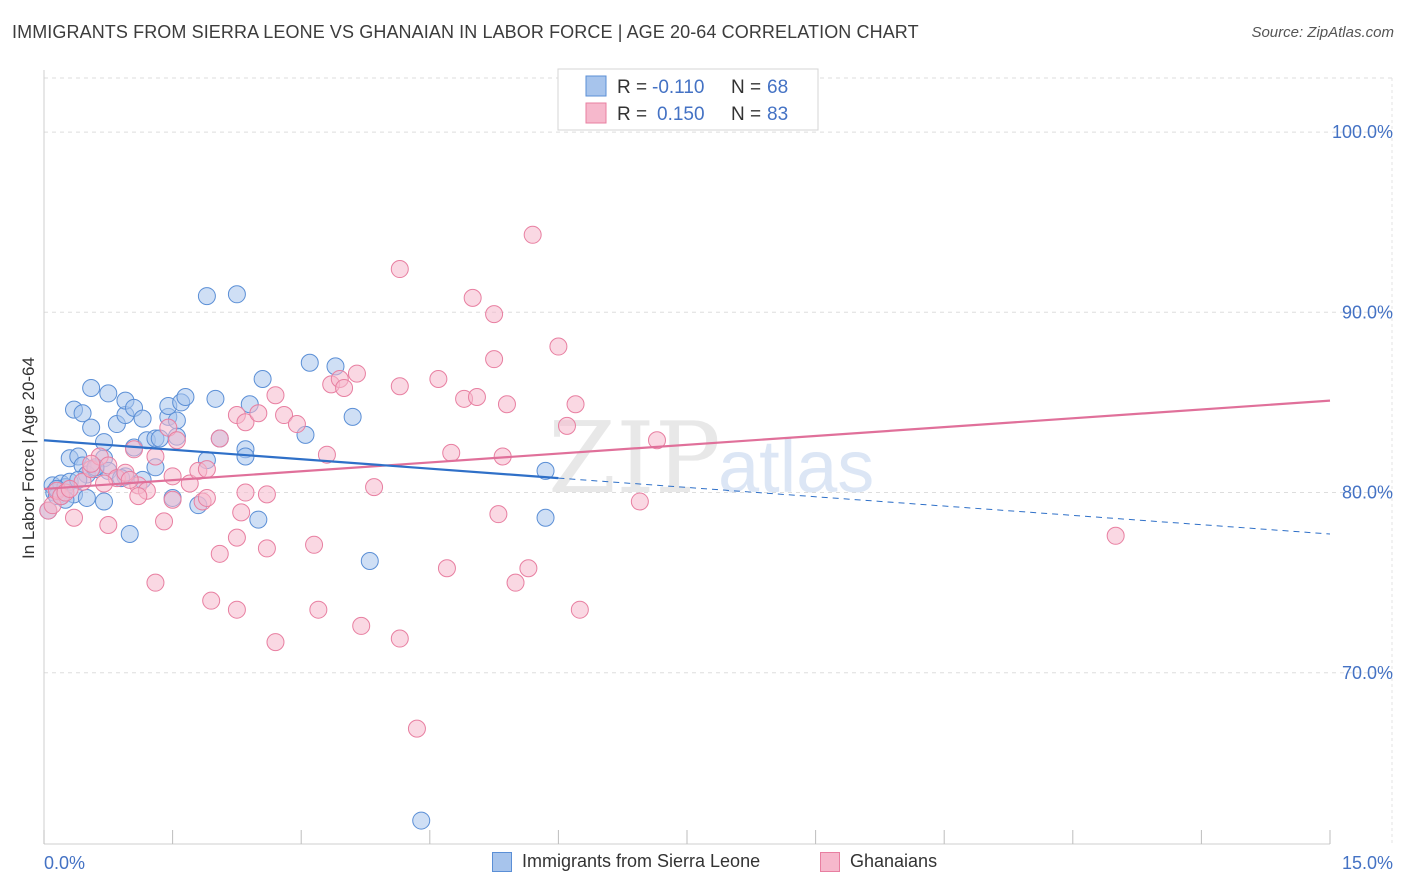 Image resolution: width=1406 pixels, height=892 pixels. Describe the element at coordinates (1367, 673) in the screenshot. I see `y-tick-label-70: 70.0%` at that location.